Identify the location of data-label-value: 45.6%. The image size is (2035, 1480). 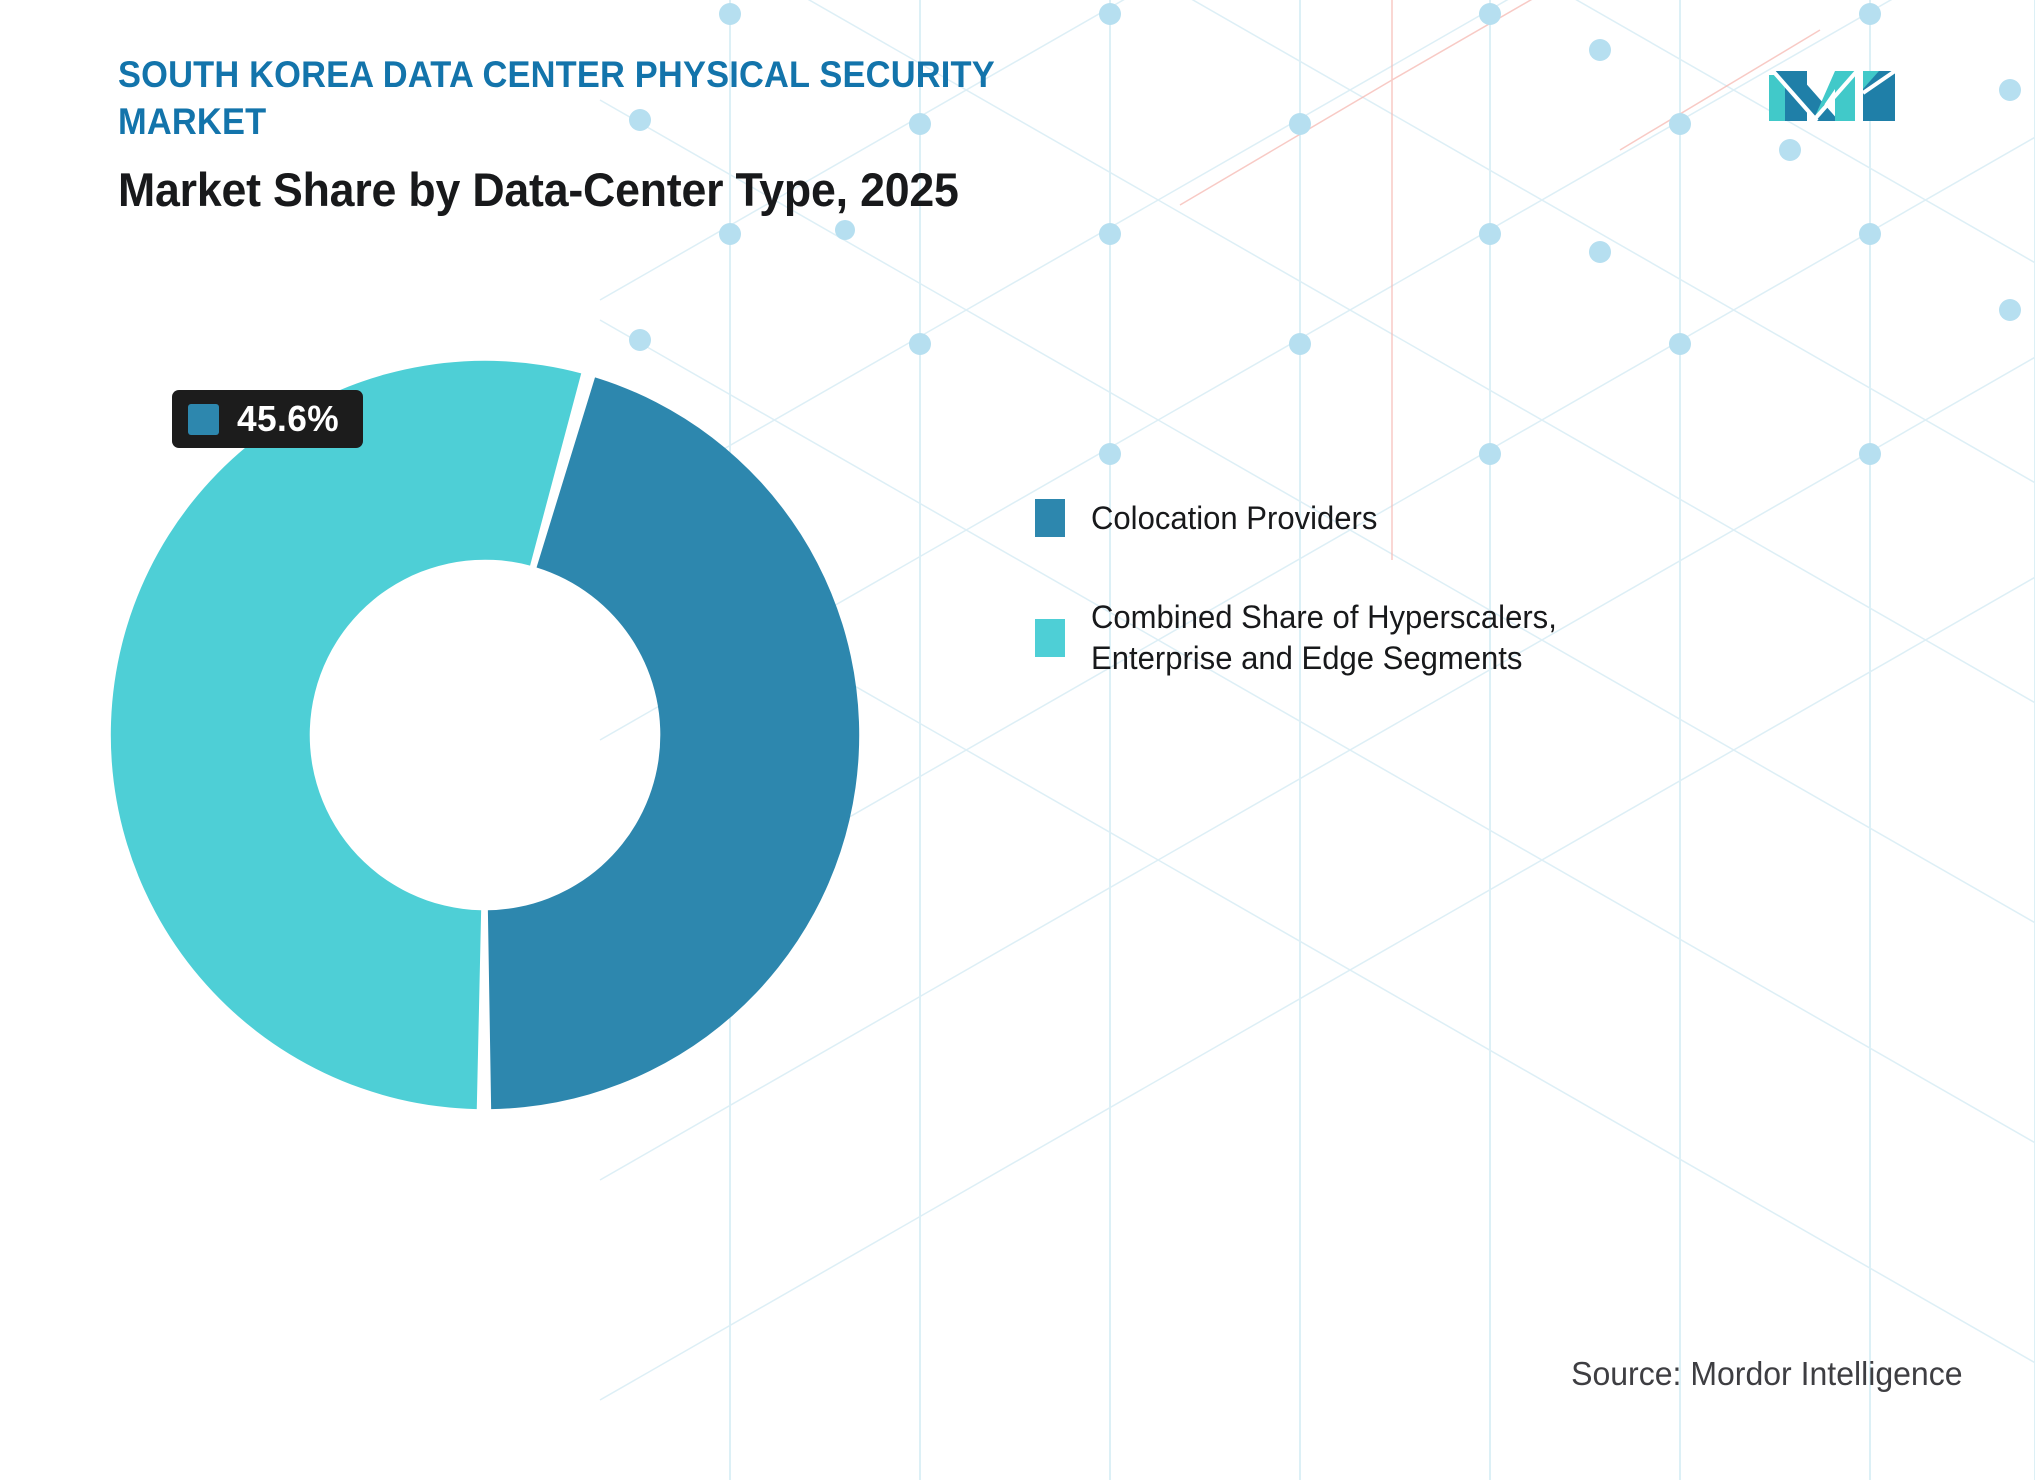
(288, 418).